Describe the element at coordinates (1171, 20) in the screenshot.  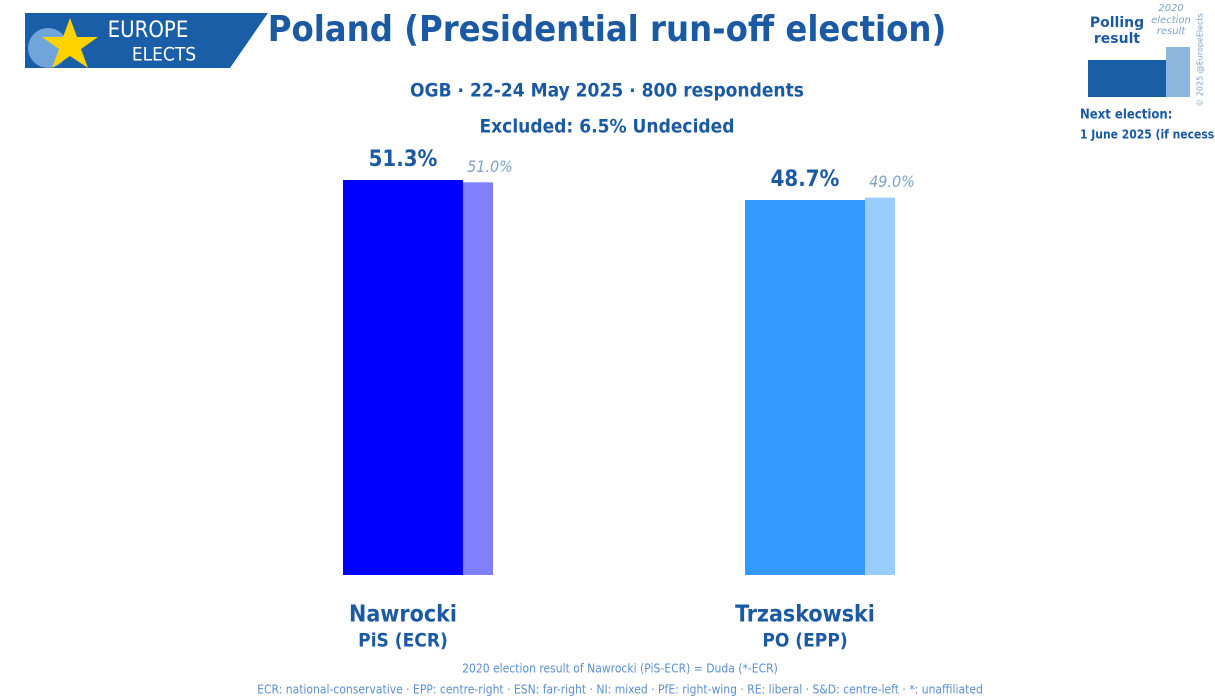
I see `legend-label: 2020 election result` at that location.